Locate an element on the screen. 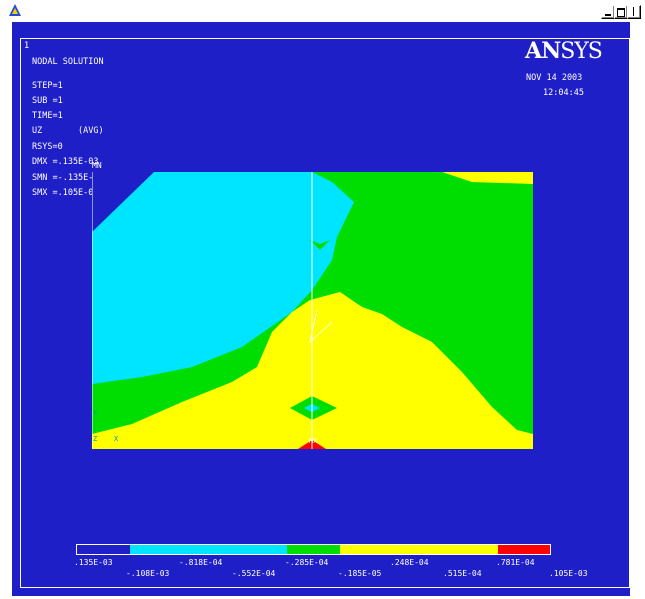 The width and height of the screenshot is (645, 599). legend-color-bar is located at coordinates (313, 549).